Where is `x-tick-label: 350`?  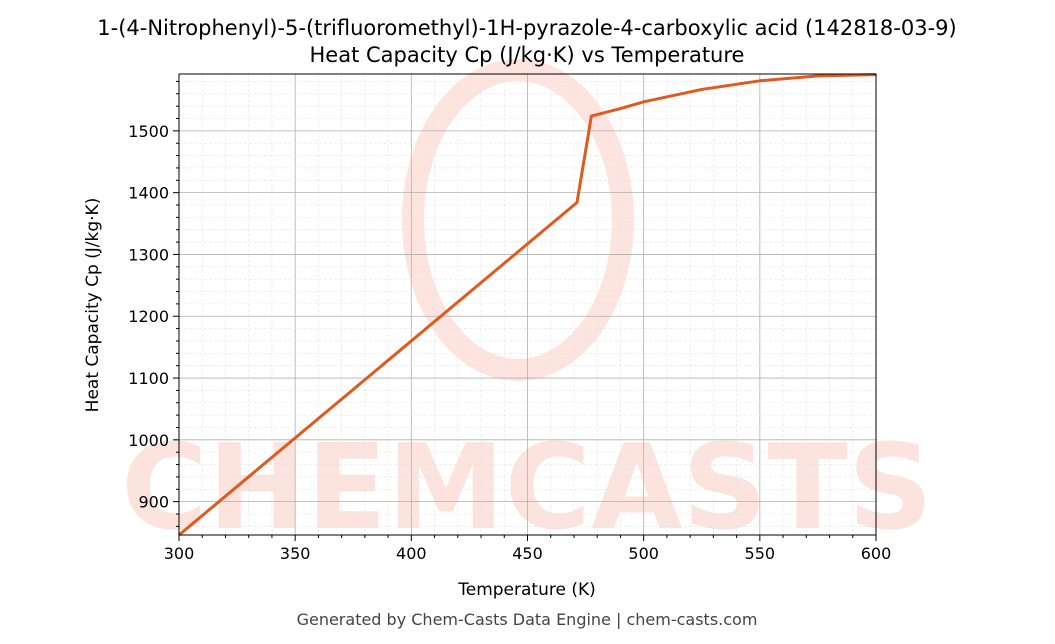 x-tick-label: 350 is located at coordinates (295, 553).